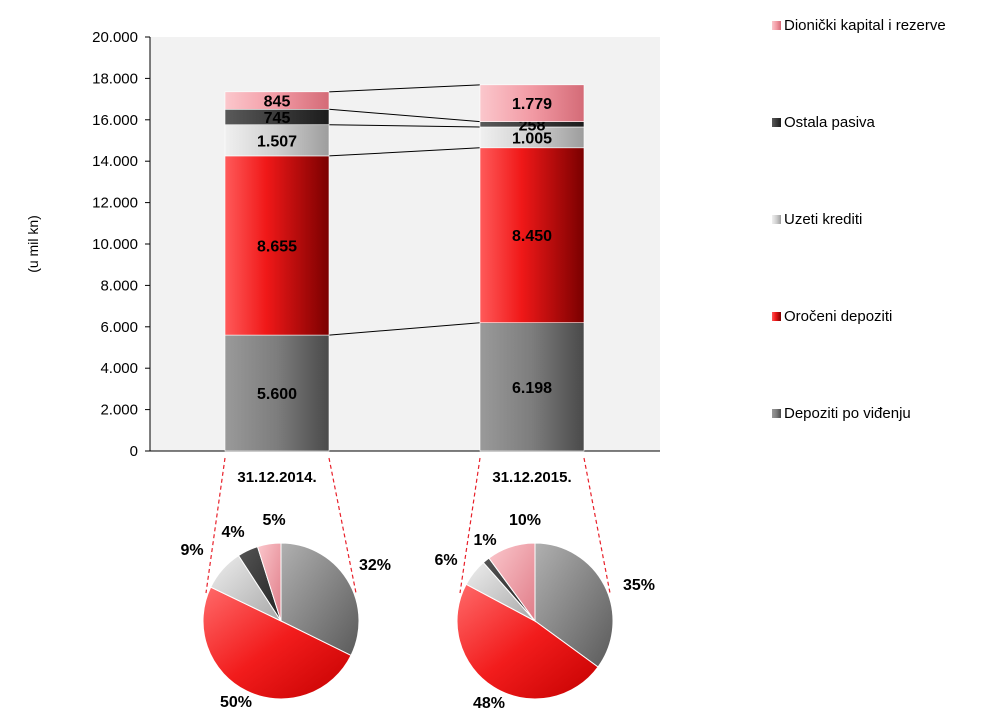  I want to click on y-tick-label: 2.000, so click(119, 410).